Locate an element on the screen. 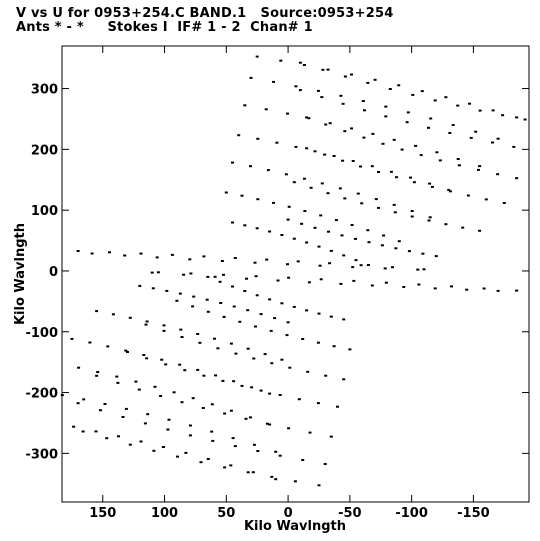  y-tick-label: 100 is located at coordinates (44, 211).